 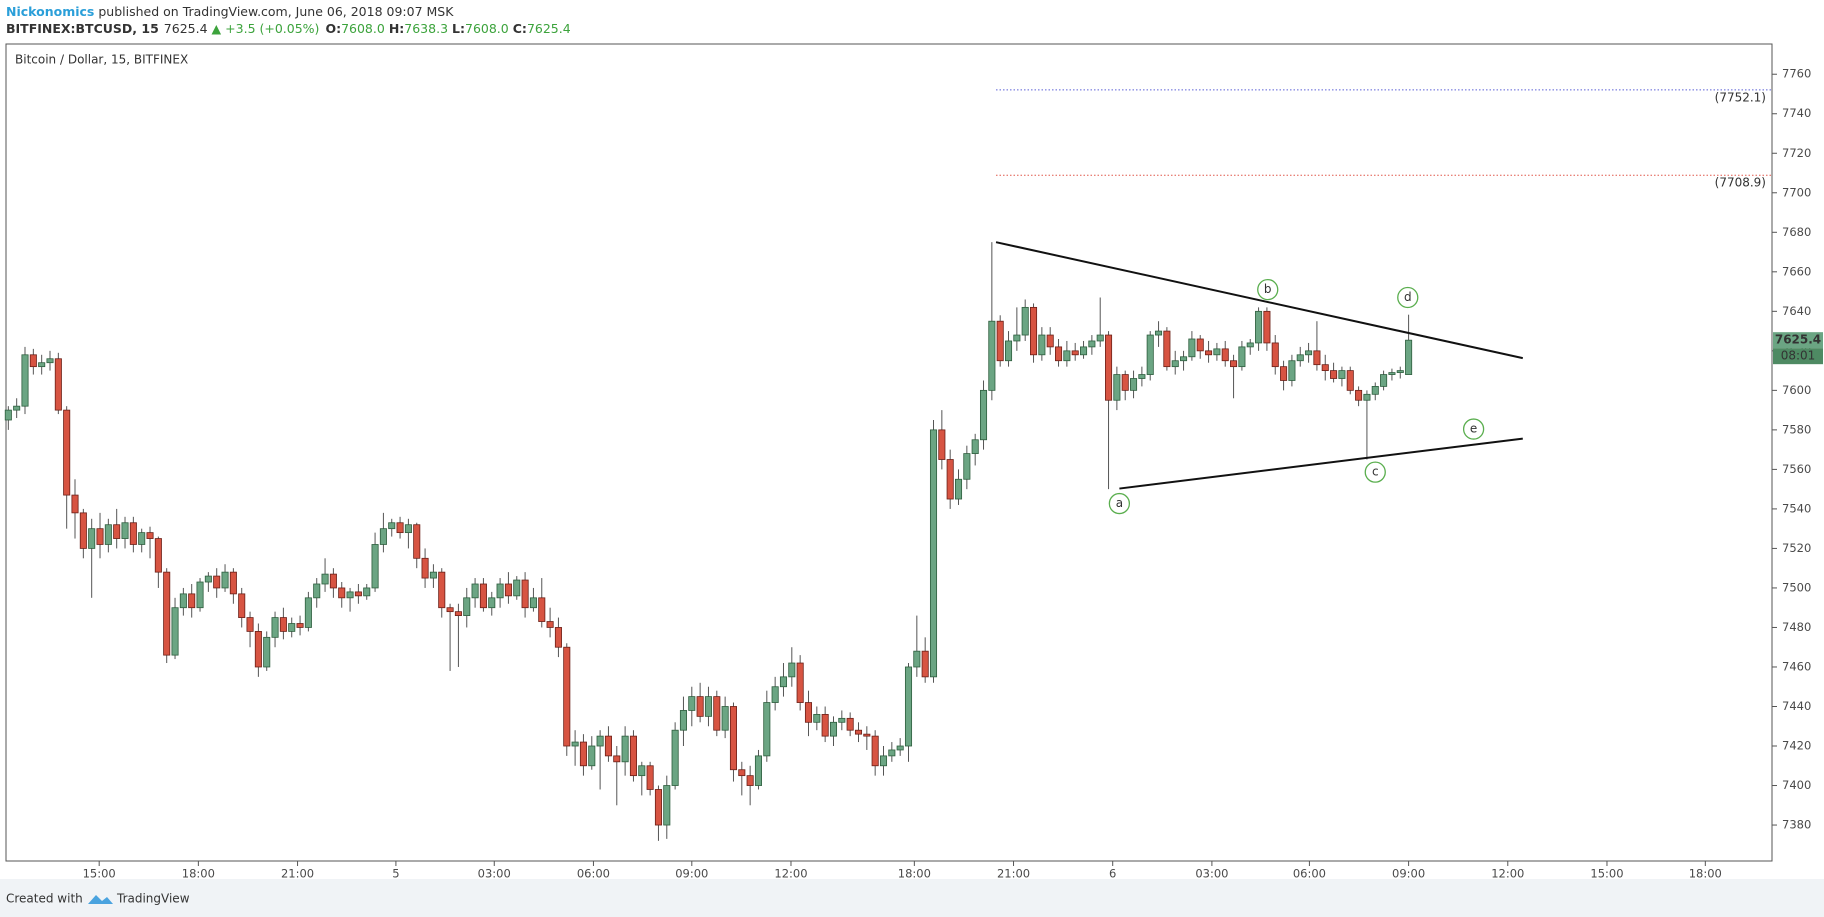 I want to click on y-tick-label: 7460, so click(x=1796, y=666).